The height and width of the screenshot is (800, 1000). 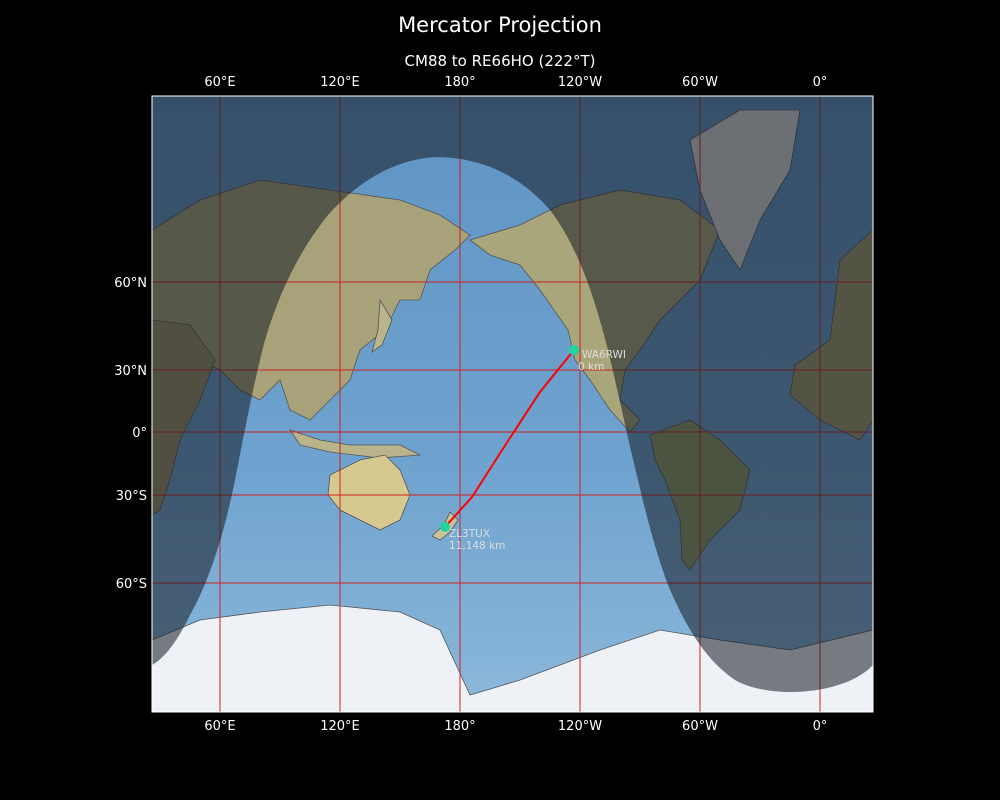 I want to click on tick-bottom-60w: 60°W, so click(x=700, y=726).